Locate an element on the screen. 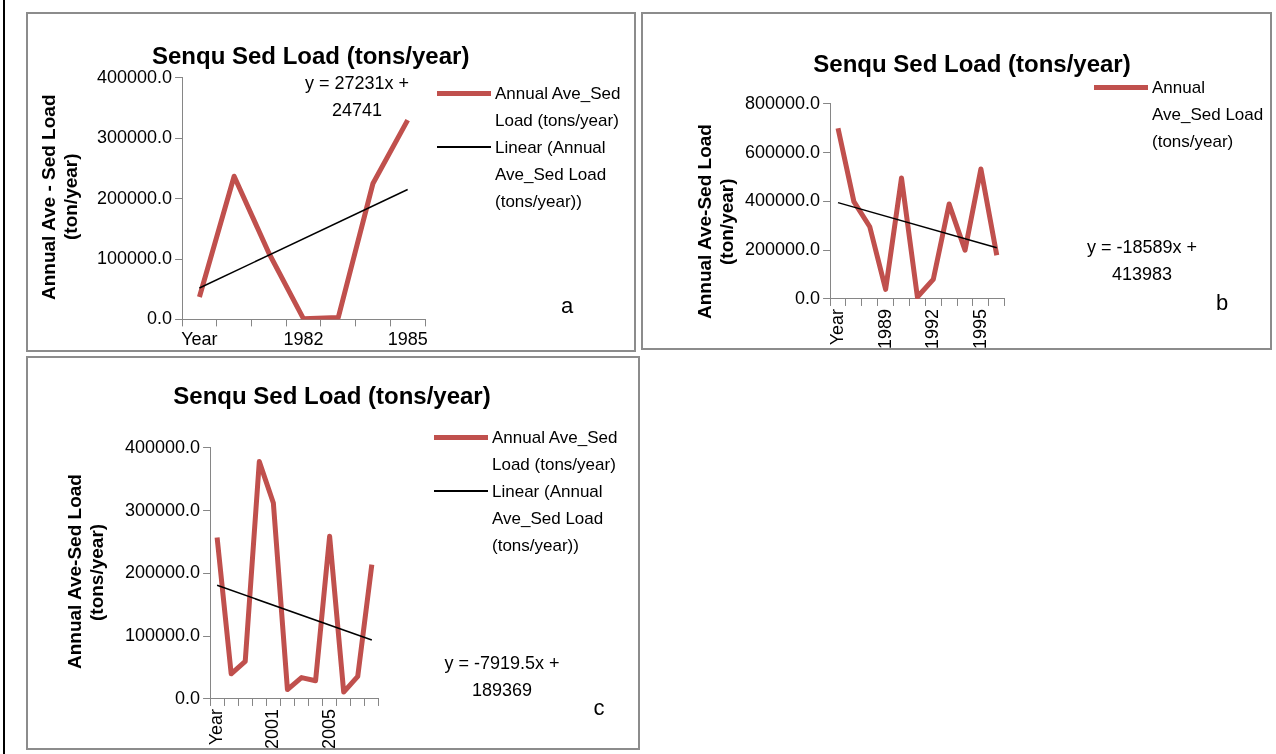 Image resolution: width=1276 pixels, height=754 pixels. y-tick-label: 800000.0 is located at coordinates (783, 102).